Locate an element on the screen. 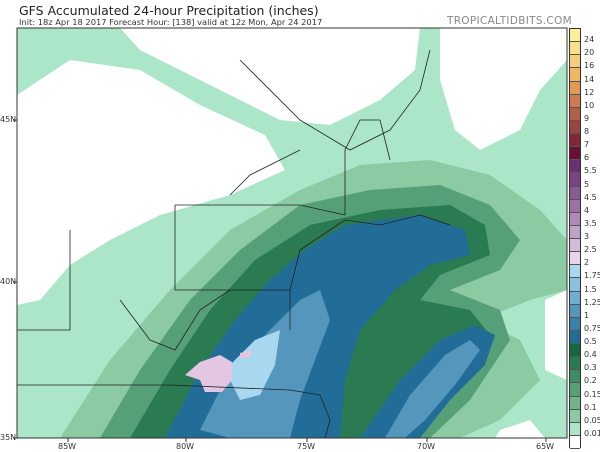 The height and width of the screenshot is (452, 600). colorbar-label: 6 is located at coordinates (587, 158).